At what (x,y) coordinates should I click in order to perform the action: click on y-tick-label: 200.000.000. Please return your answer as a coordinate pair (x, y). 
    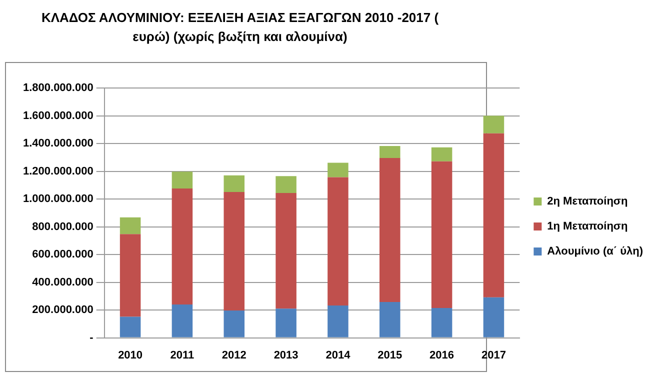
    Looking at the image, I should click on (63, 310).